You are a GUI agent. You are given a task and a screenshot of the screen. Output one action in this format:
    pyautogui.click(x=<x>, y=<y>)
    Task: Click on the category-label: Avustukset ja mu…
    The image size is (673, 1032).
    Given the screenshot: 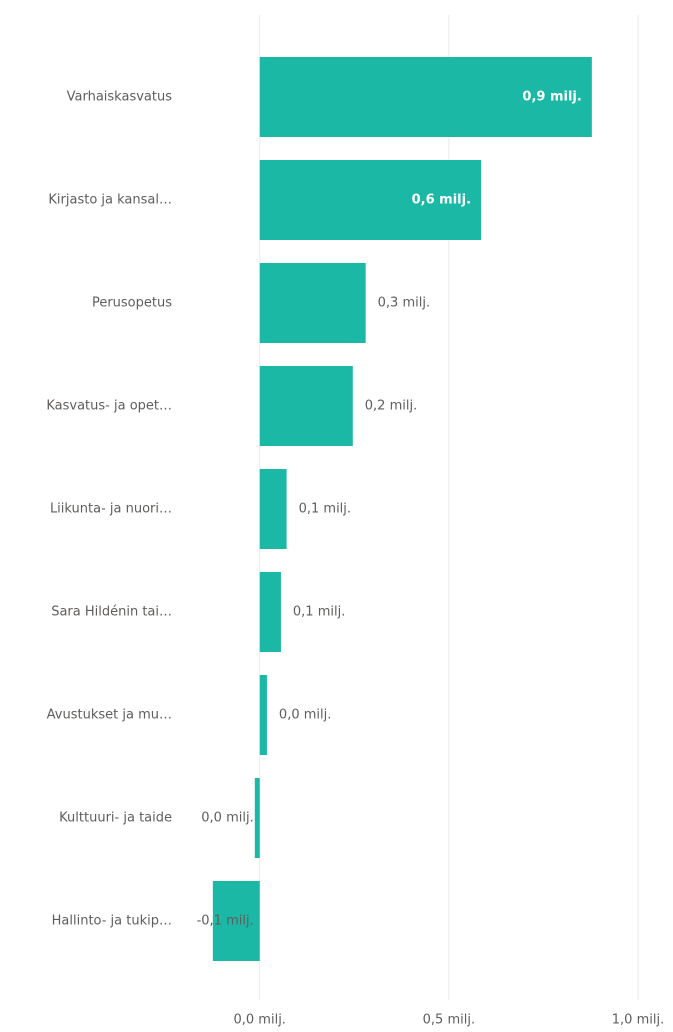 What is the action you would take?
    pyautogui.click(x=109, y=715)
    